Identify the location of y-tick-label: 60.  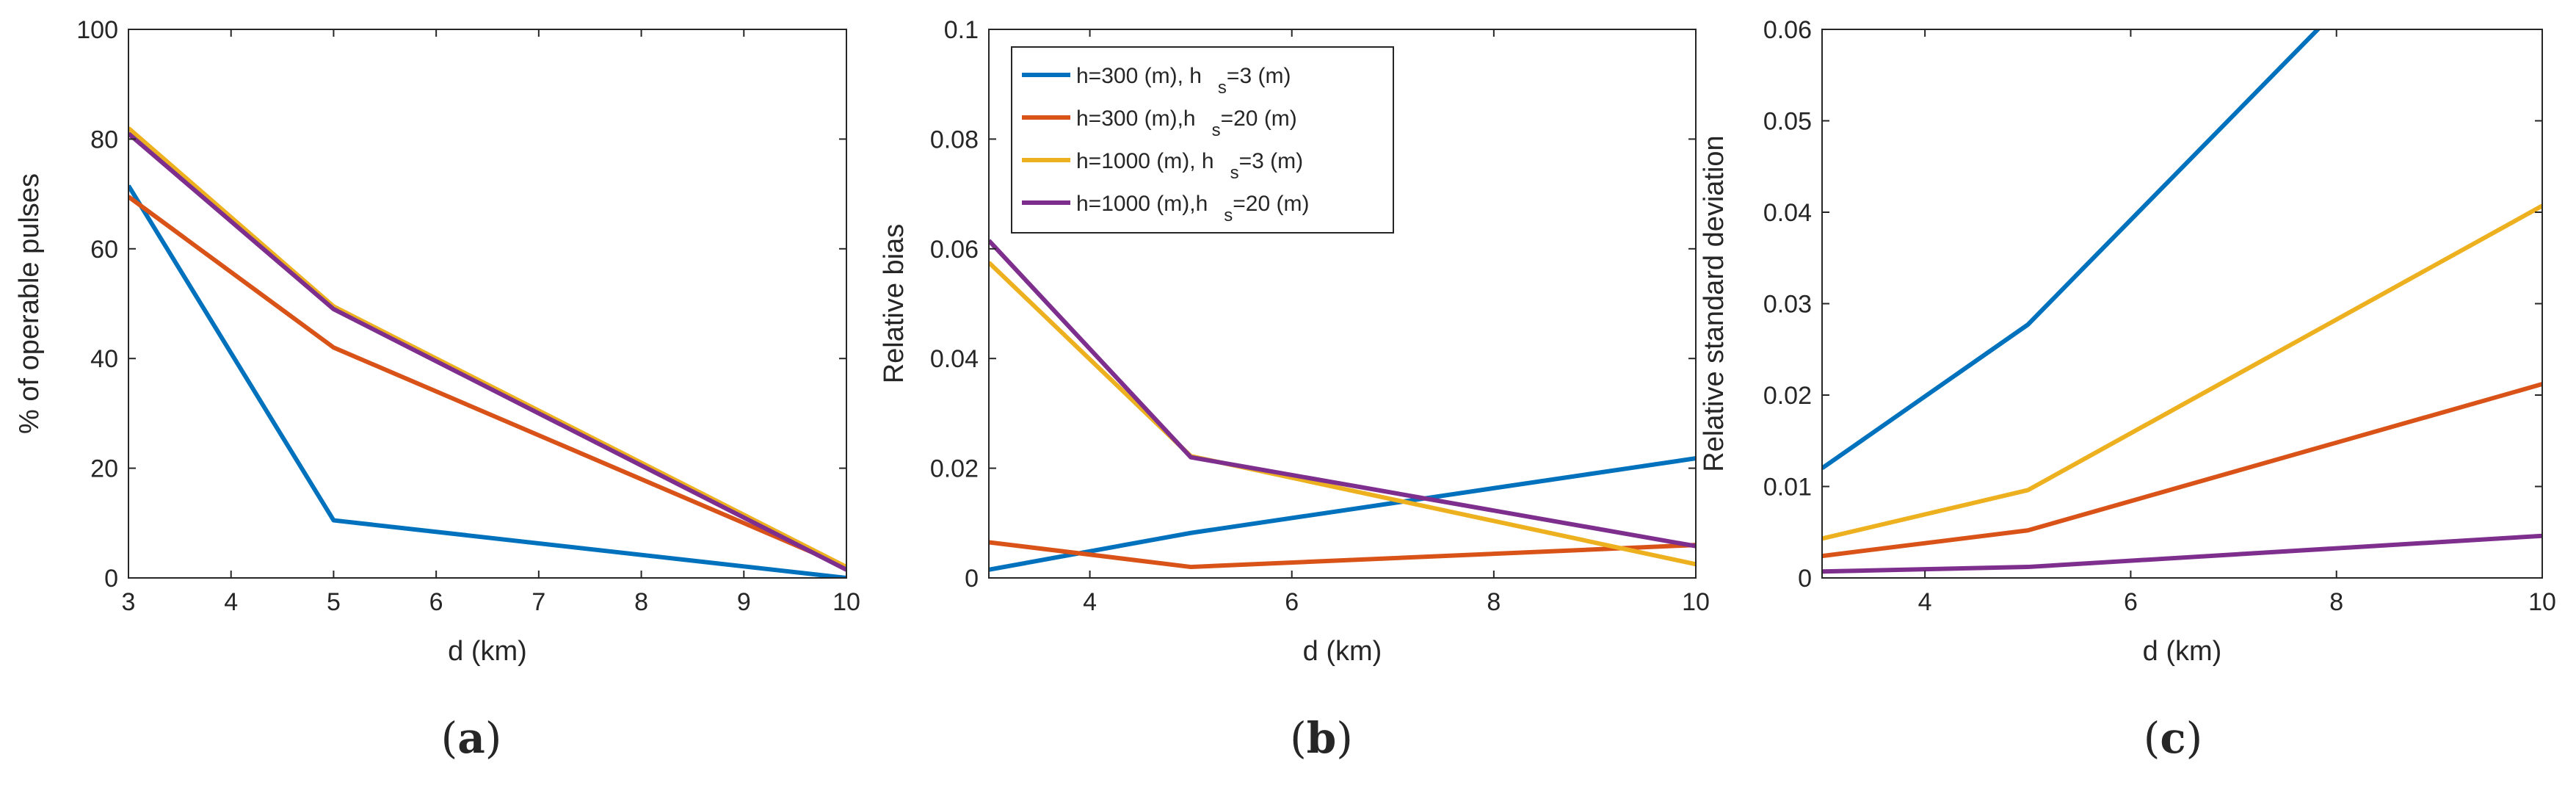
(104, 250).